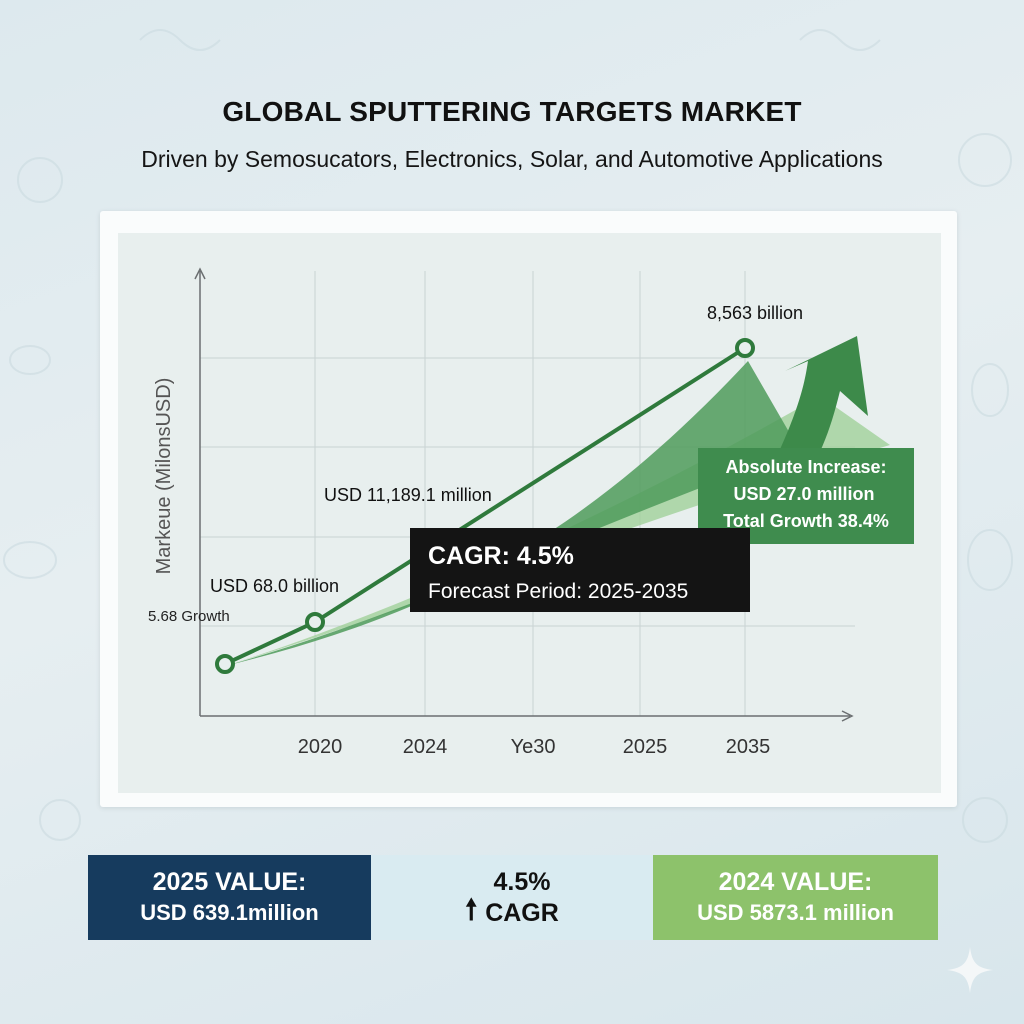 The width and height of the screenshot is (1024, 1024). Describe the element at coordinates (522, 881) in the screenshot. I see `stat-cagr-value: 4.5%` at that location.